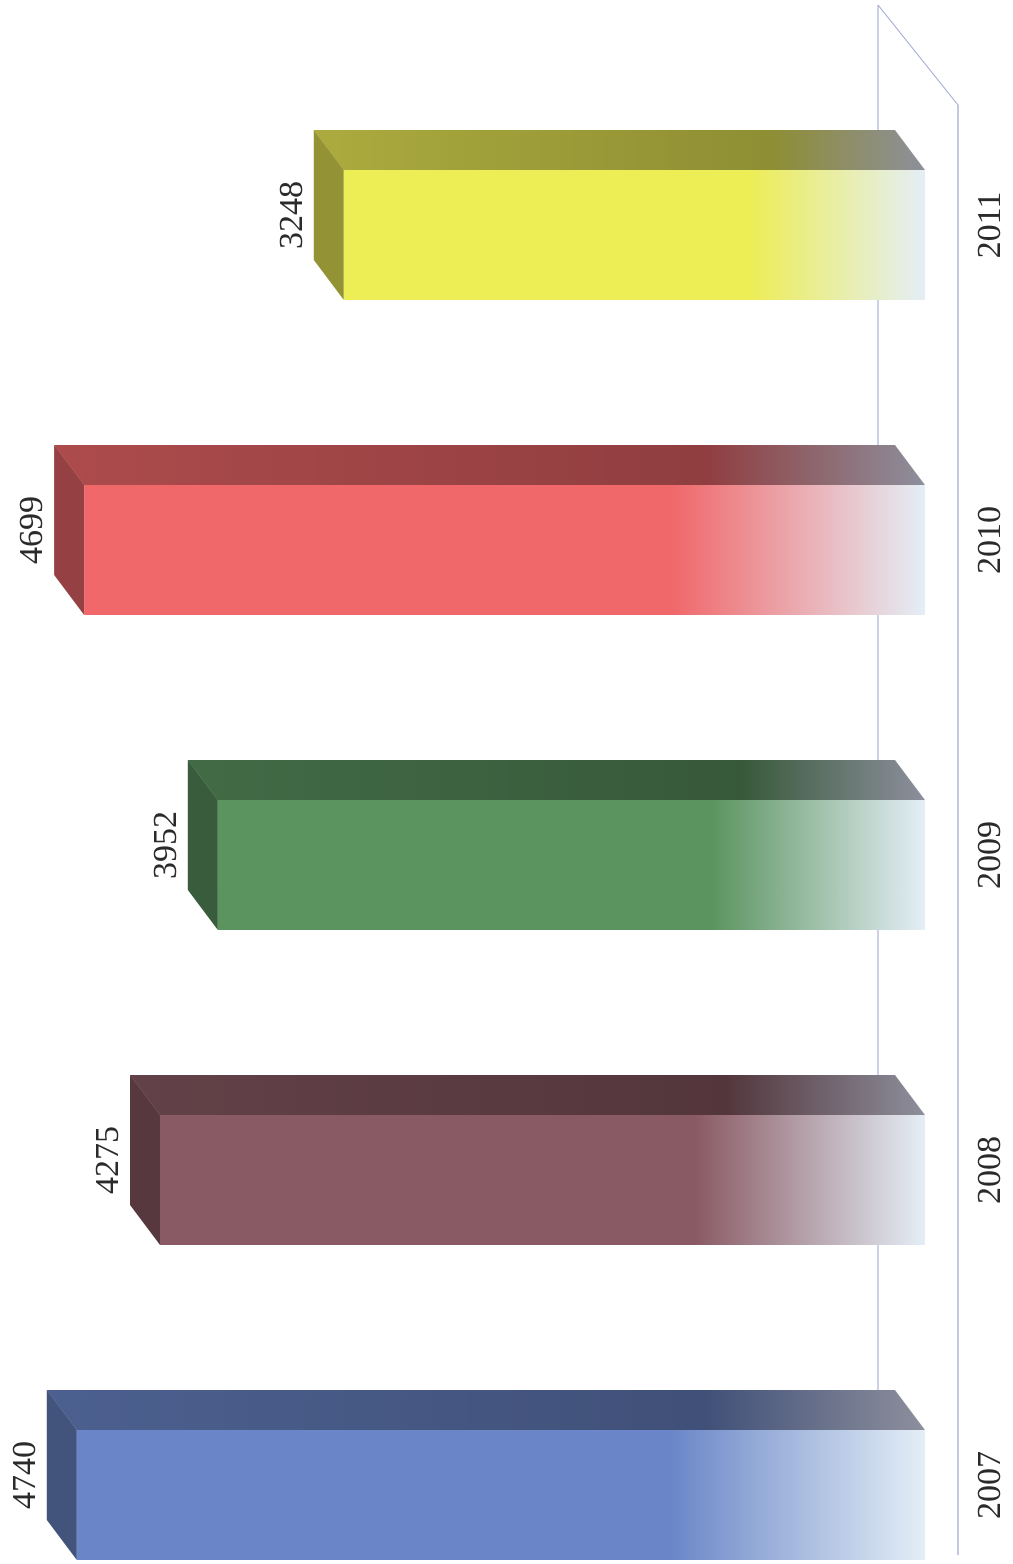  I want to click on category-axis-labels: 2007 2008 2009 2010 2011, so click(989, 855).